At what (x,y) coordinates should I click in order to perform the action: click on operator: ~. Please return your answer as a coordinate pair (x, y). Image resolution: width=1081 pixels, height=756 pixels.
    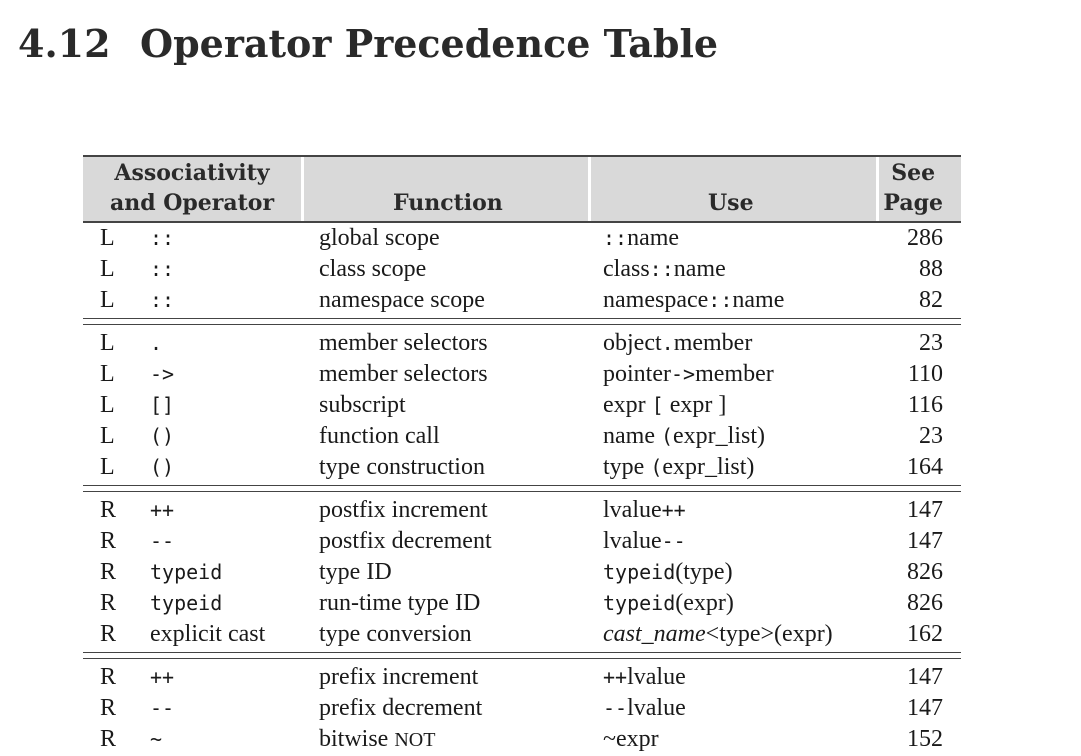
    Looking at the image, I should click on (156, 739).